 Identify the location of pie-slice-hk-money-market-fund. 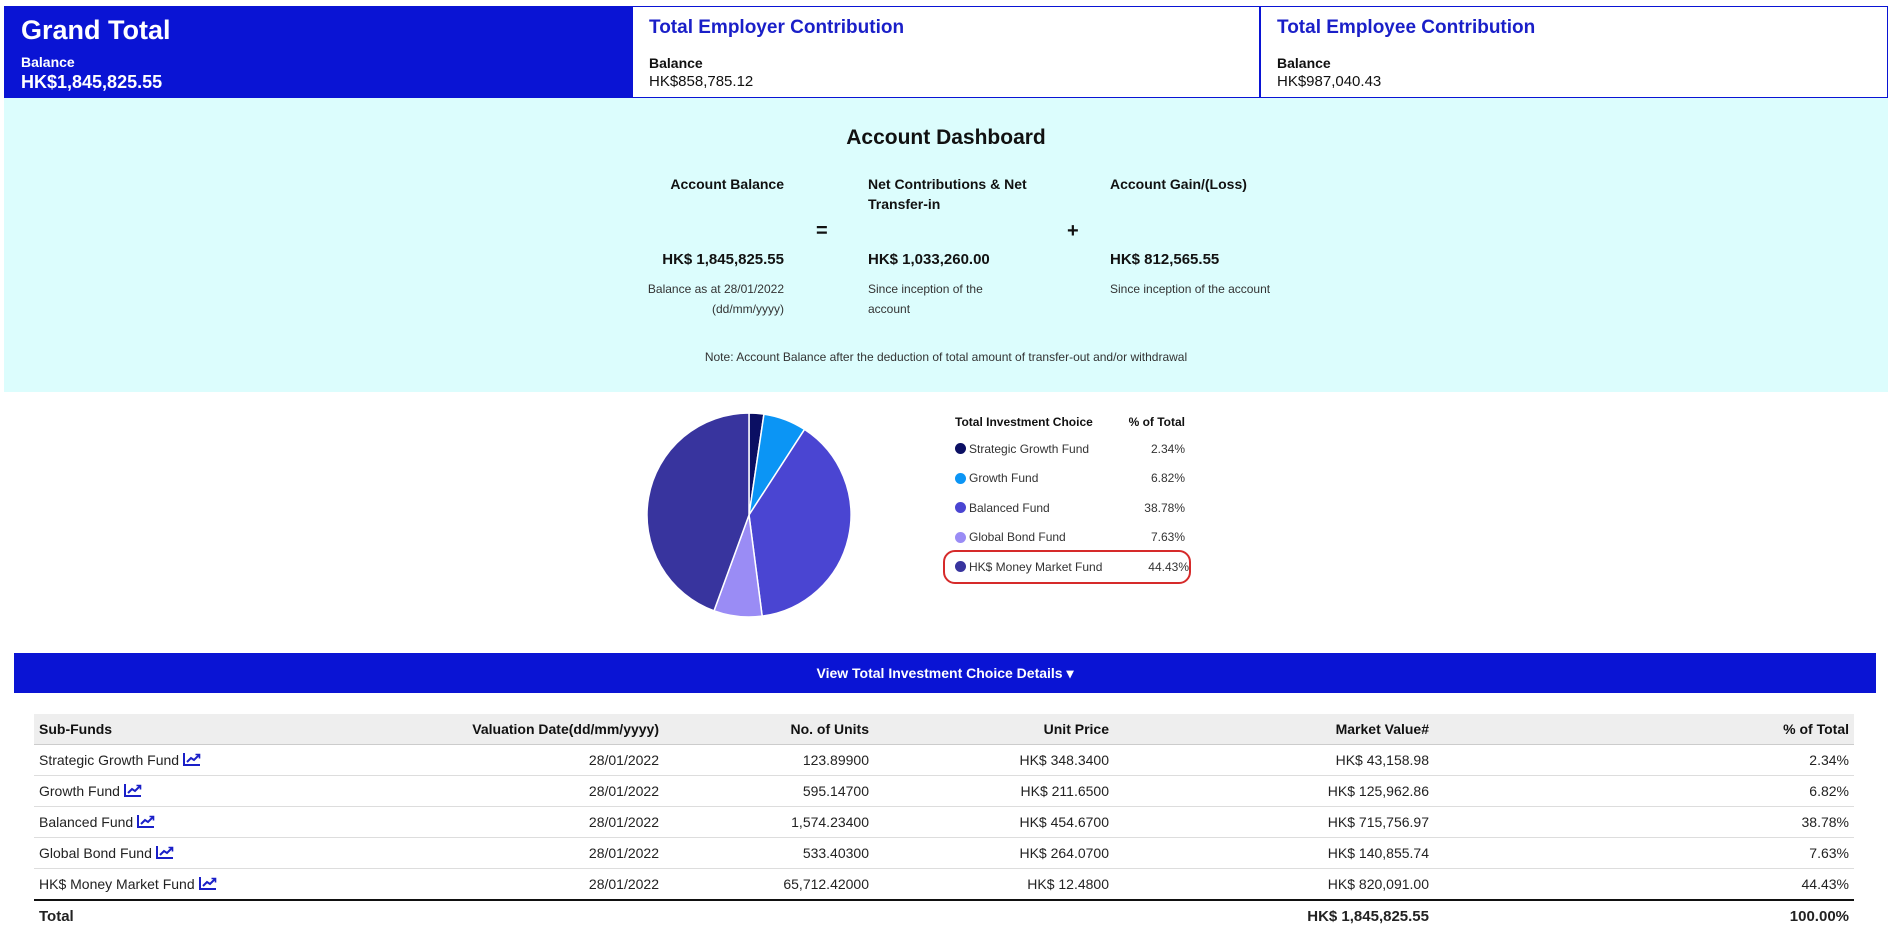
(698, 512).